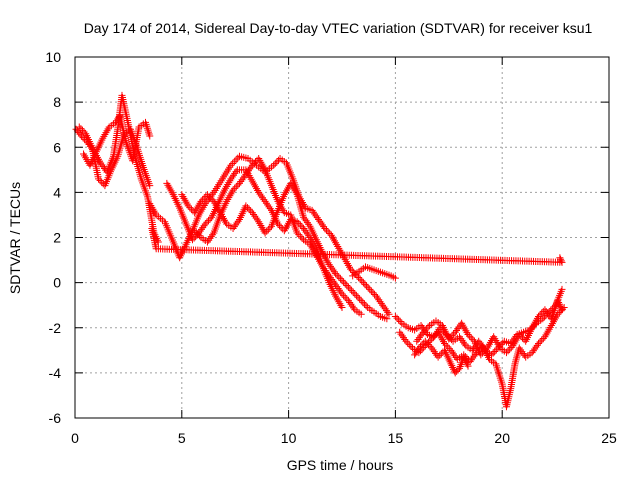  Describe the element at coordinates (75, 438) in the screenshot. I see `x-tick-label: 0` at that location.